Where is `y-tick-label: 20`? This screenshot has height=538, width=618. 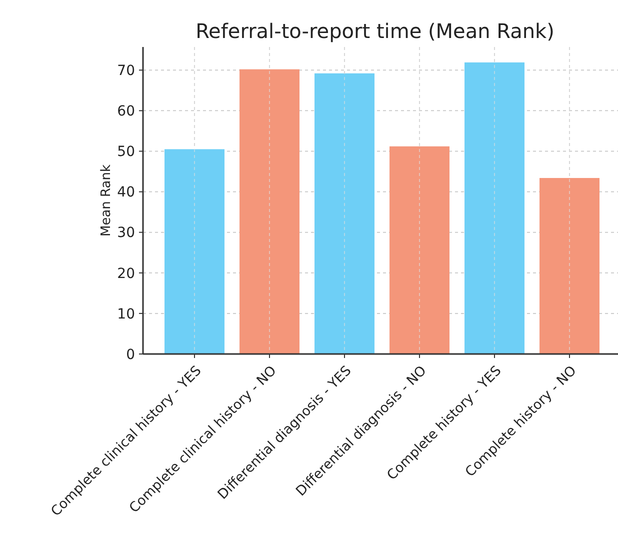
y-tick-label: 20 is located at coordinates (126, 274).